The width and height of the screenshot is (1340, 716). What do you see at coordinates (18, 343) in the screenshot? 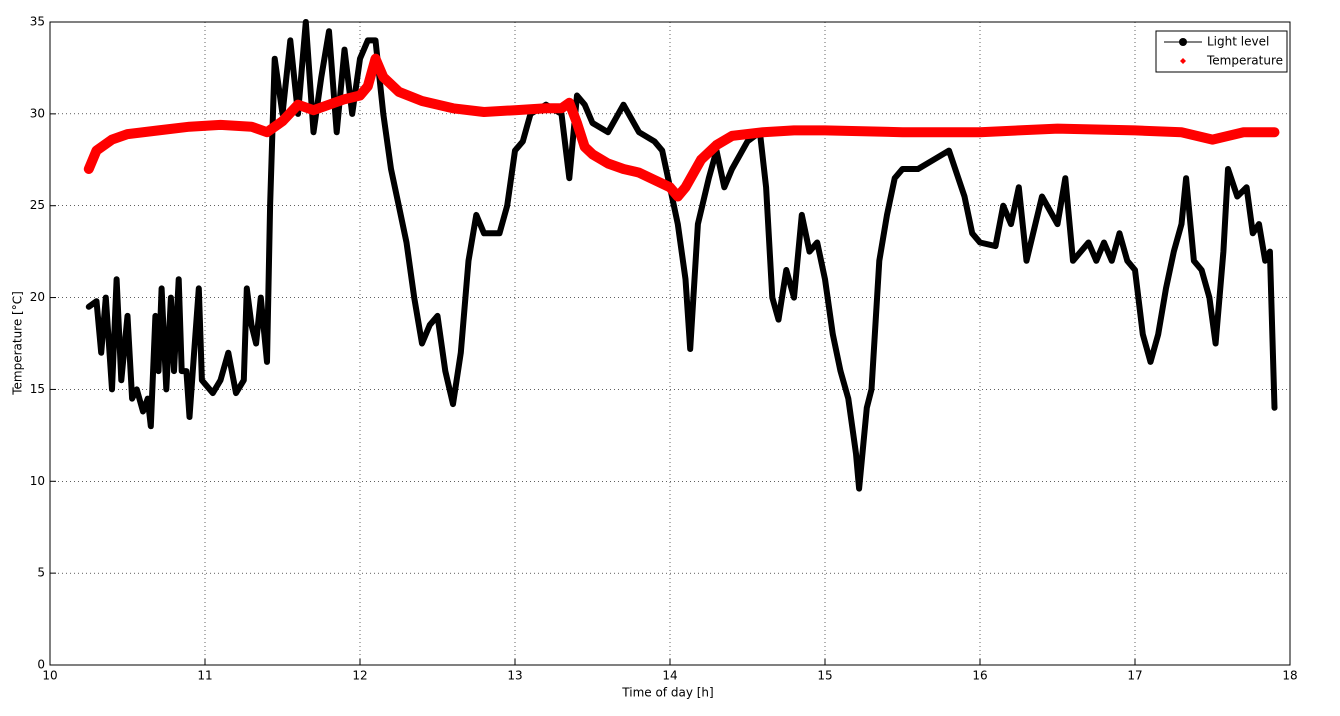
I see `y-axis-label: Temperature [°C]` at bounding box center [18, 343].